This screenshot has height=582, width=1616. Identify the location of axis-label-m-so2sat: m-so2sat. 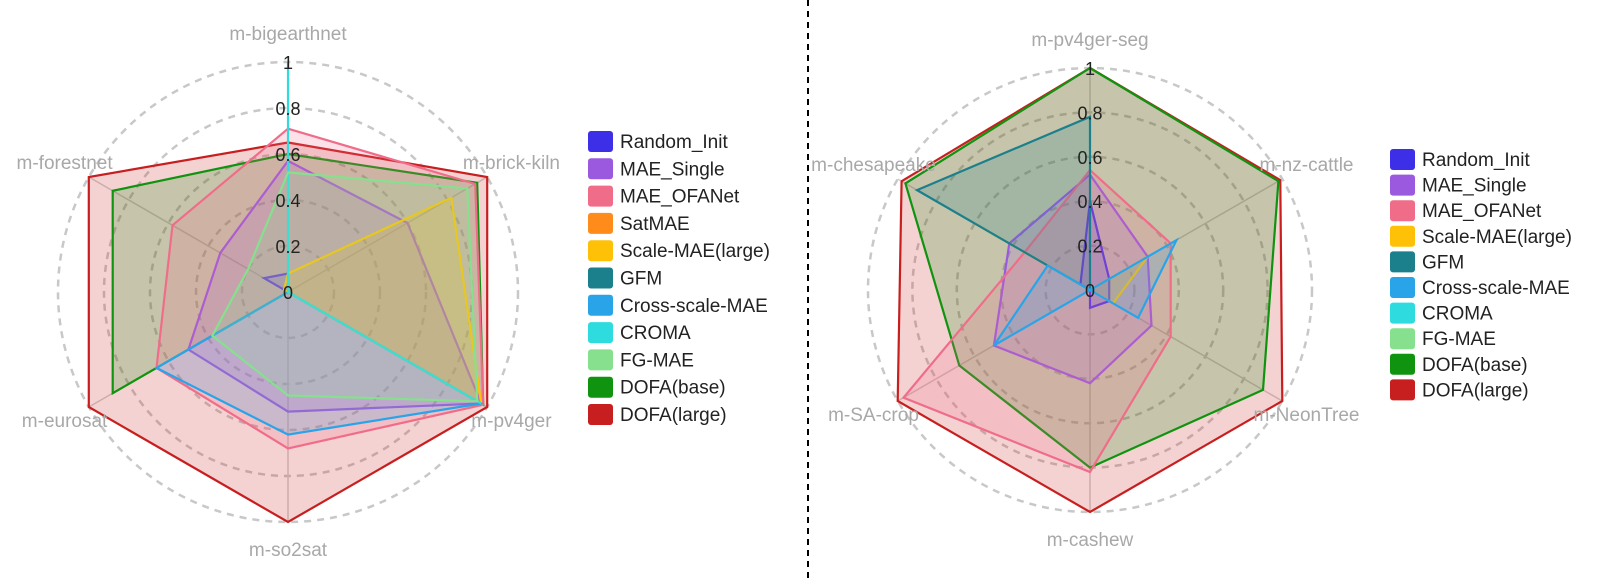
(288, 550).